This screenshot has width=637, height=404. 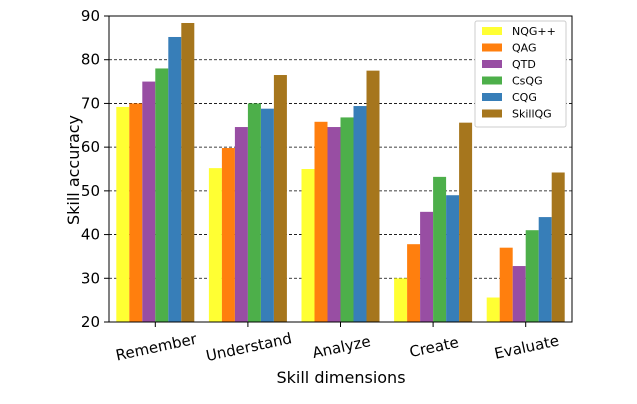 I want to click on bar-cqg-evaluate, so click(x=545, y=269).